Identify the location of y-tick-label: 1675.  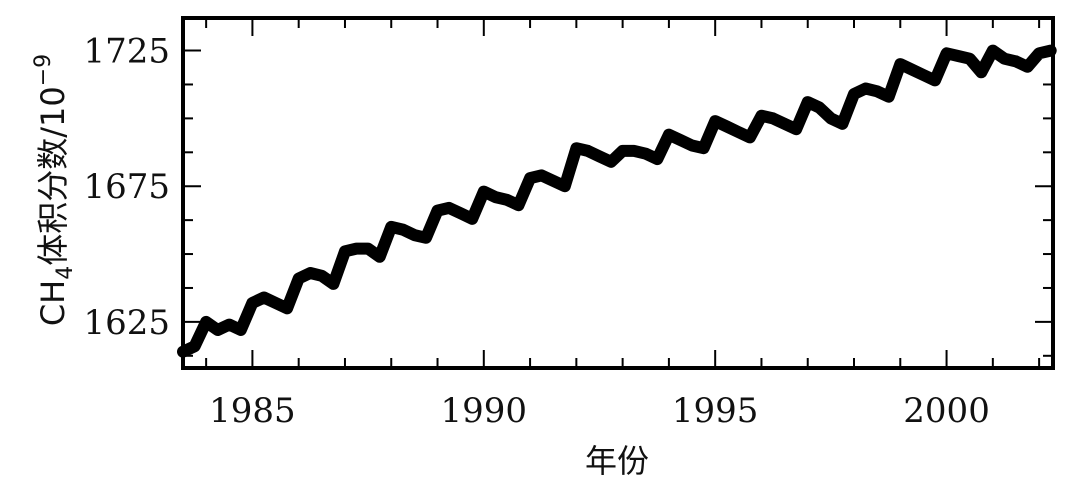
(126, 187).